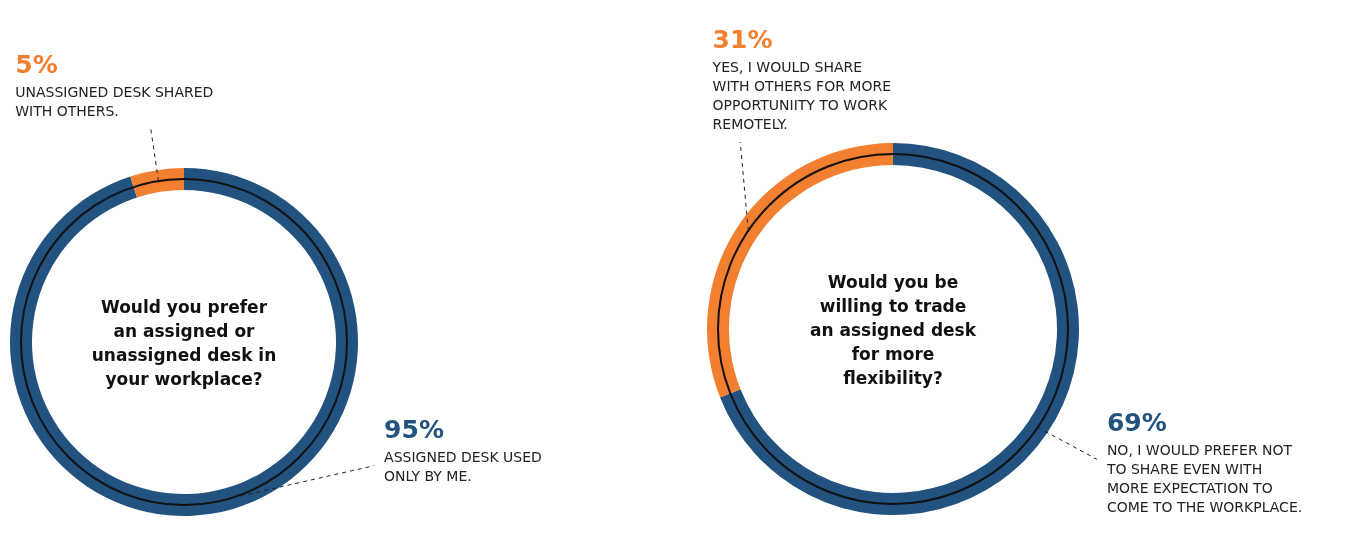 The width and height of the screenshot is (1351, 548). Describe the element at coordinates (463, 466) in the screenshot. I see `slice-label: ASSIGNED DESK USED ONLY BY ME.` at that location.